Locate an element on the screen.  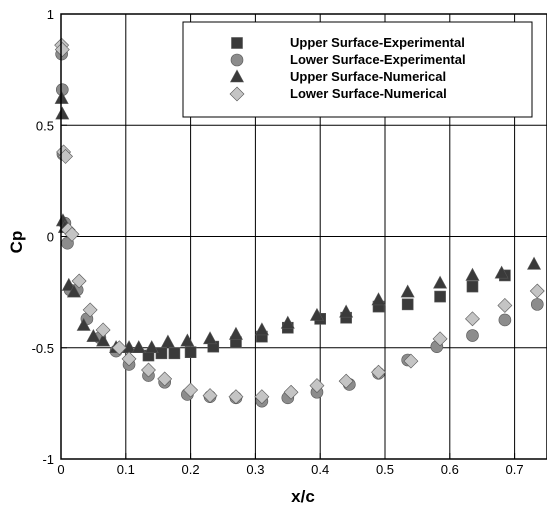
y-tick-label: 0 is located at coordinates (50, 237).